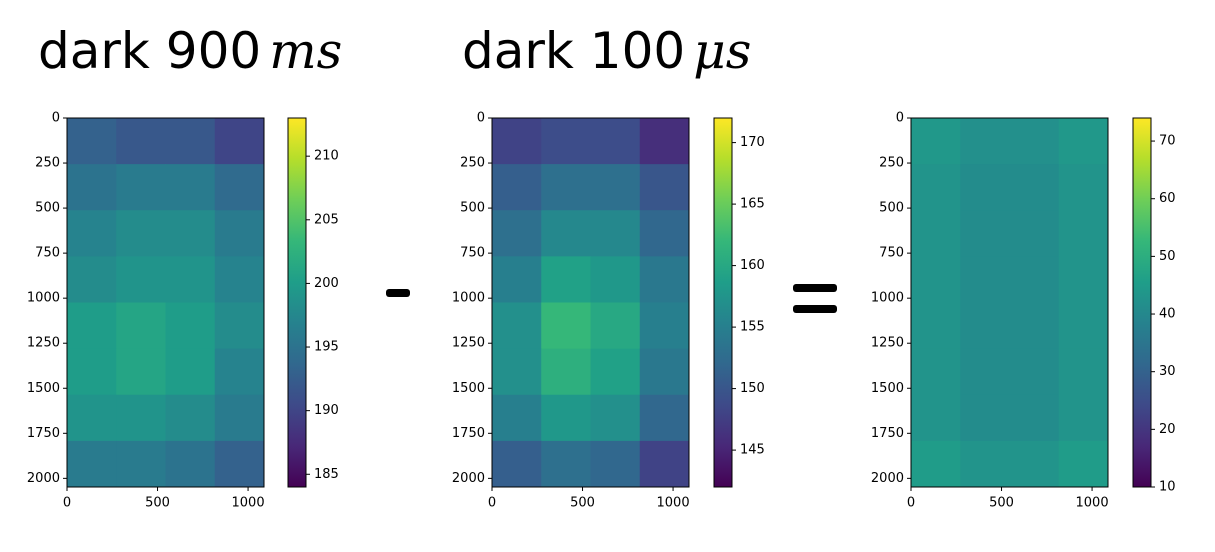 The image size is (1215, 552). What do you see at coordinates (752, 450) in the screenshot?
I see `colorbar-tick-label: 145` at bounding box center [752, 450].